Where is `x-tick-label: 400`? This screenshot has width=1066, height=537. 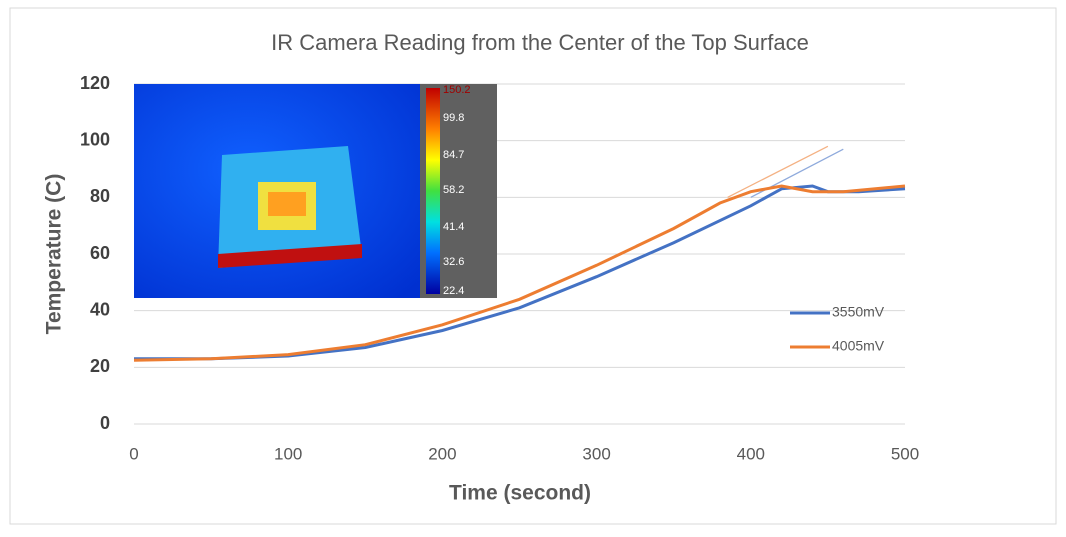 x-tick-label: 400 is located at coordinates (751, 453).